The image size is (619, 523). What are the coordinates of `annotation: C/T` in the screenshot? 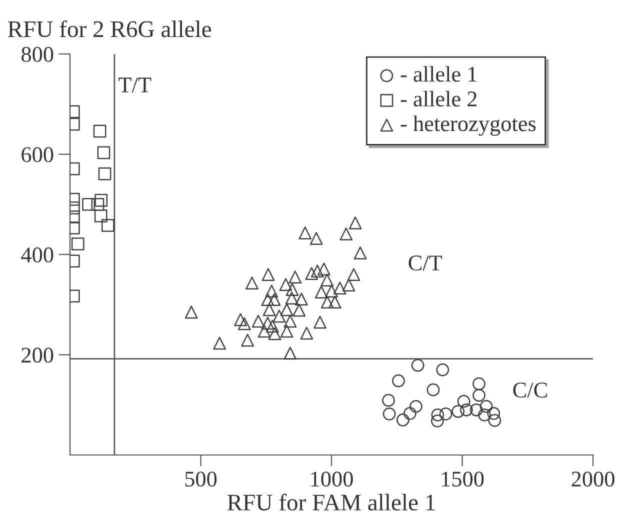 It's located at (425, 263).